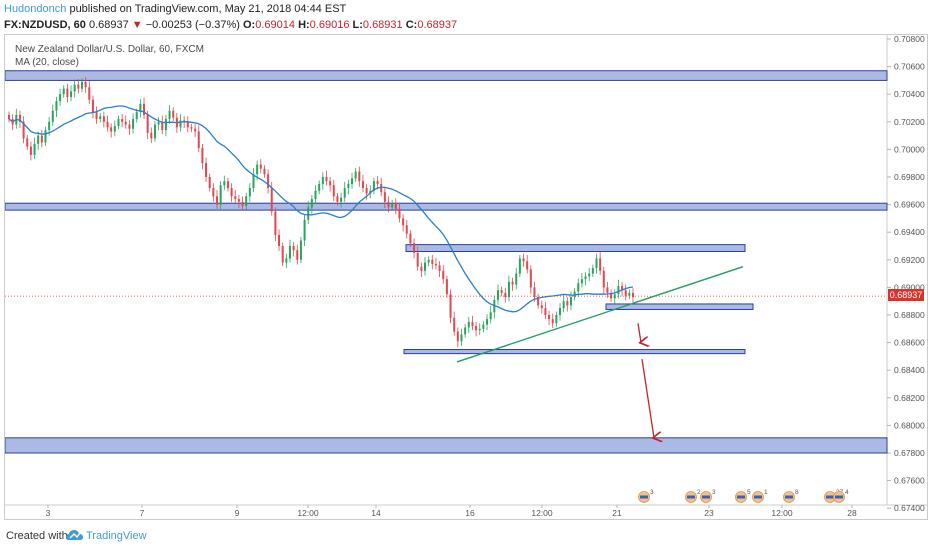 The width and height of the screenshot is (932, 550). I want to click on tradingview-cloud-icon, so click(75, 535).